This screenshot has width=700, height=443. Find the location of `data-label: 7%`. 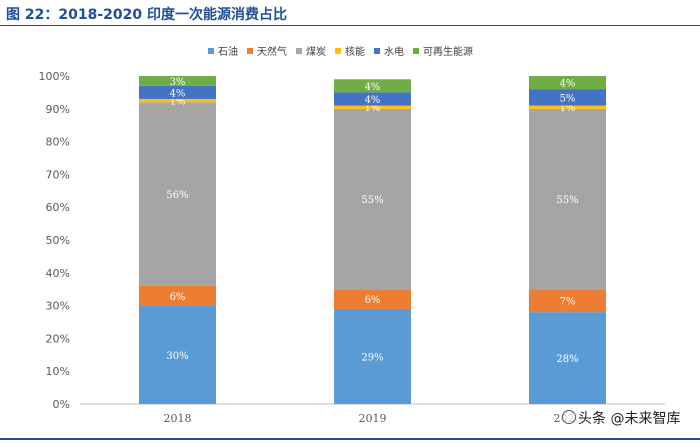

data-label: 7% is located at coordinates (568, 302).